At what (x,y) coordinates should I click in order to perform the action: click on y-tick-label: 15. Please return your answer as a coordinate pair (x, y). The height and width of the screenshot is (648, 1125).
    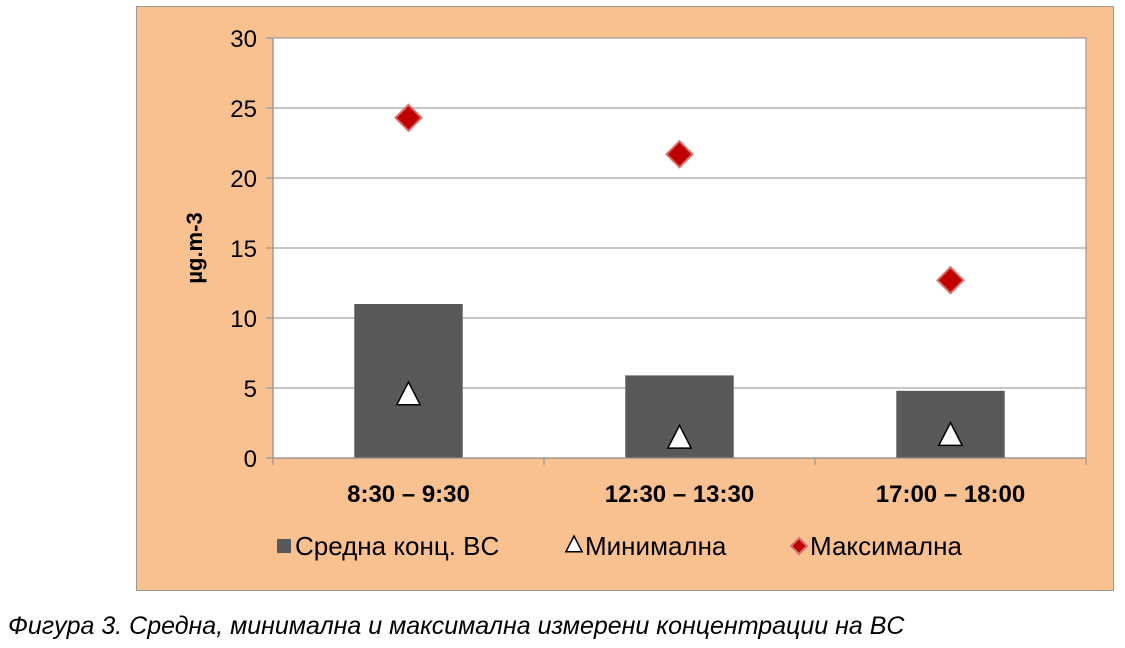
    Looking at the image, I should click on (243, 249).